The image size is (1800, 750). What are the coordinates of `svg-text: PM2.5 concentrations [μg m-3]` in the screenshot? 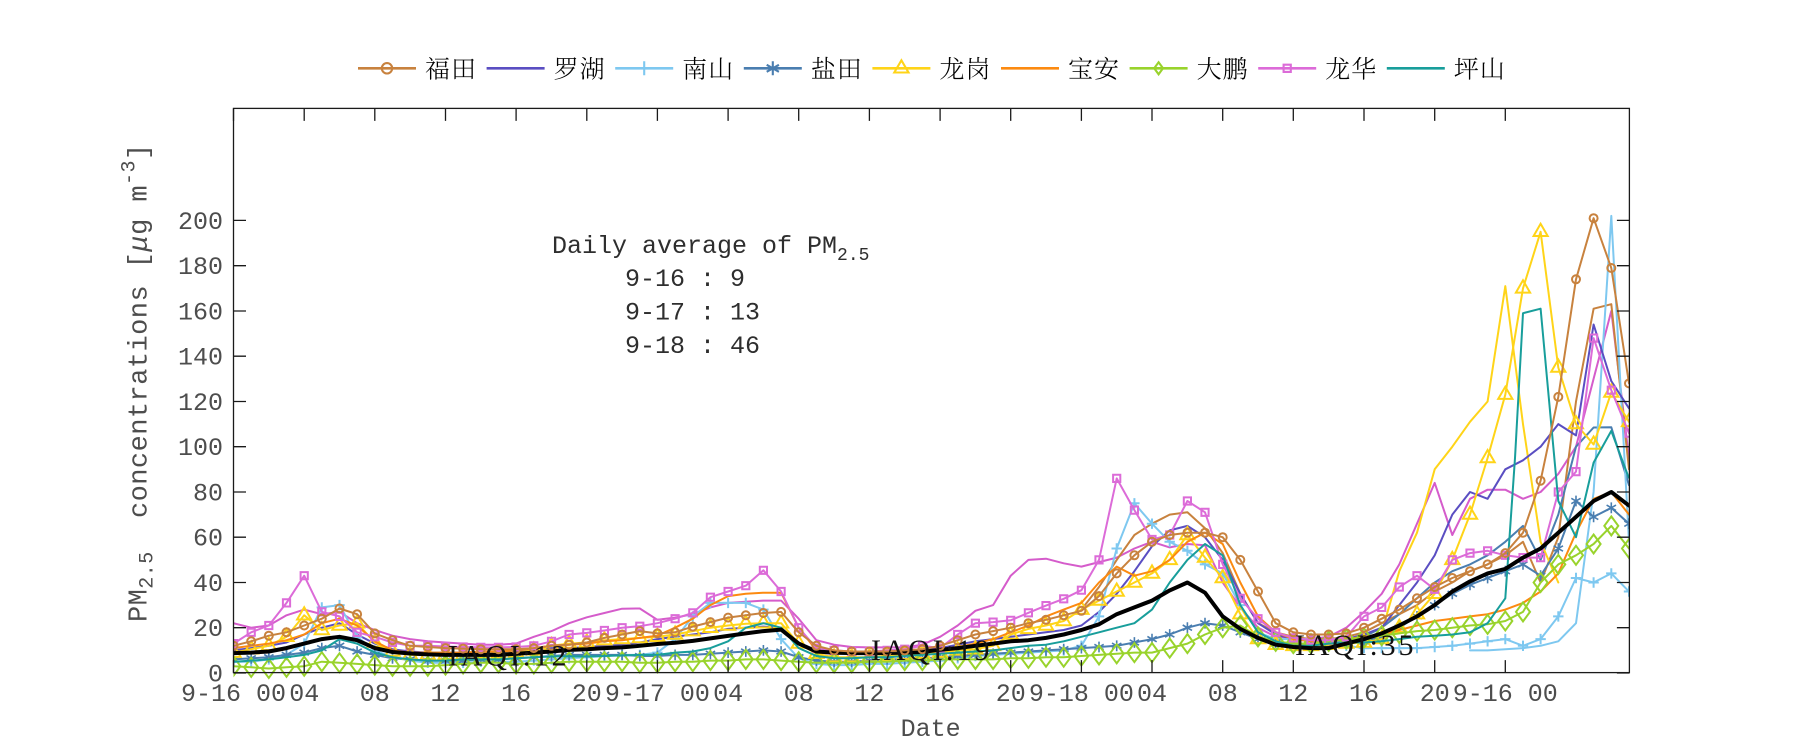 It's located at (139, 382).